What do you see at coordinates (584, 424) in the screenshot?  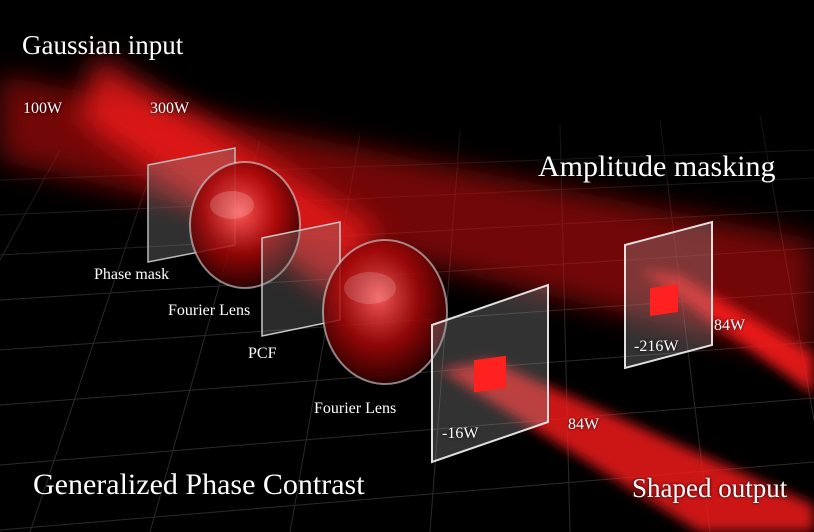 I see `gpc-output-power: 84W` at bounding box center [584, 424].